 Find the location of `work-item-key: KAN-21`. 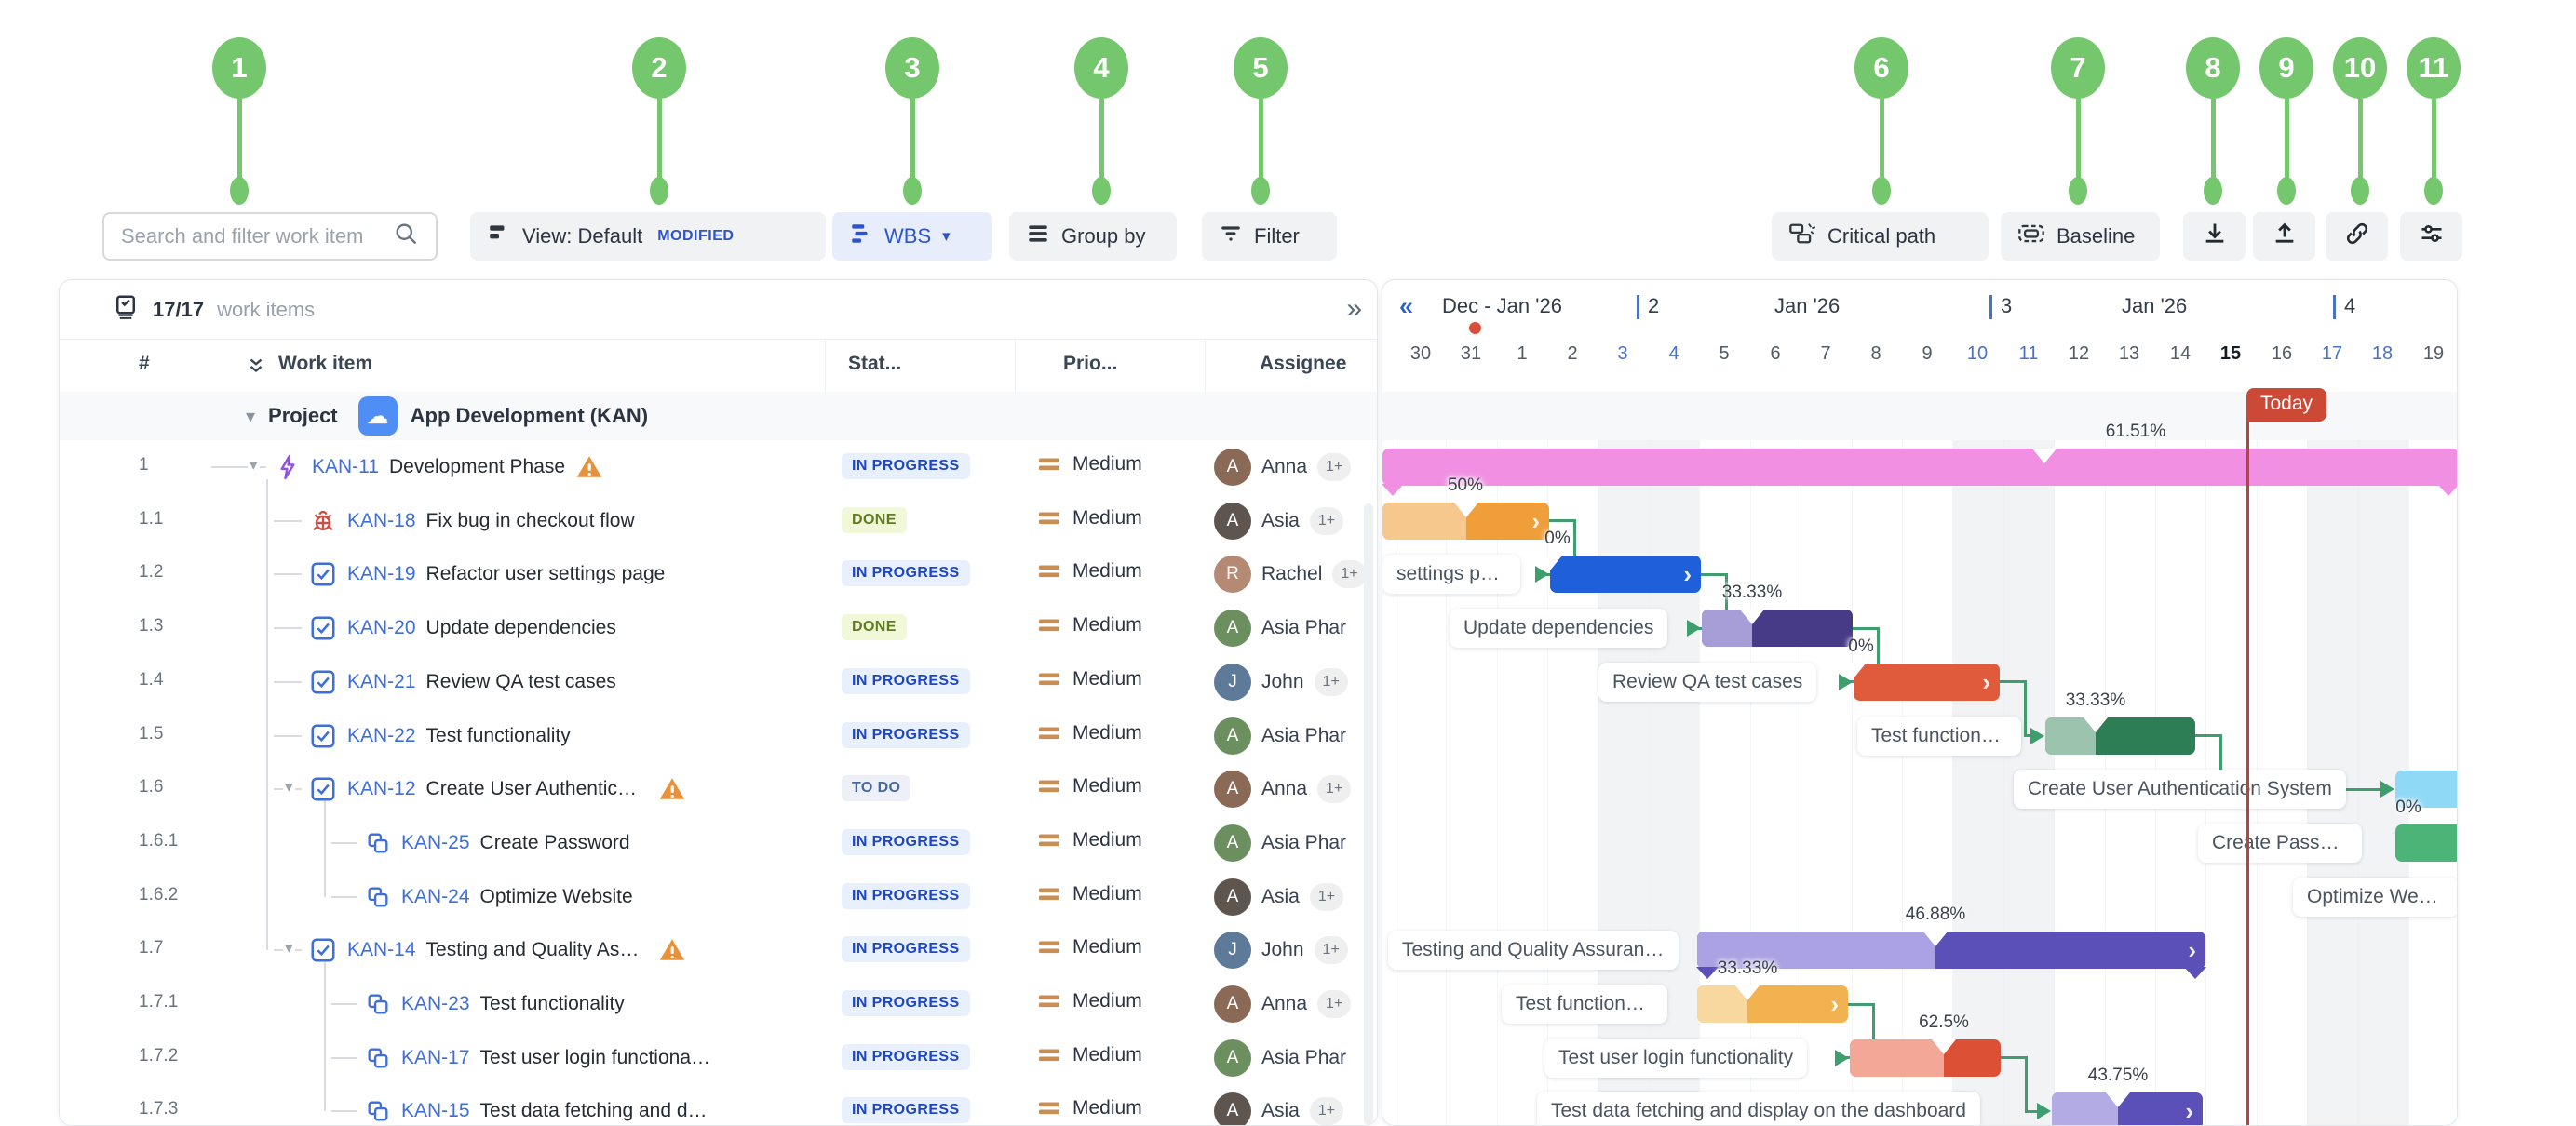

work-item-key: KAN-21 is located at coordinates (381, 681).